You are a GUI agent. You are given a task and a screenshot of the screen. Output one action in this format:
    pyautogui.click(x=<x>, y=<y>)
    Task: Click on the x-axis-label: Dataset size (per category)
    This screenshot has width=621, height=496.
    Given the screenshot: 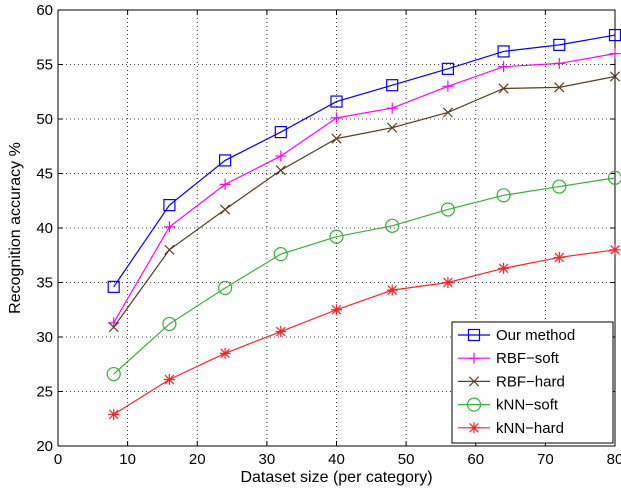 What is the action you would take?
    pyautogui.click(x=336, y=477)
    